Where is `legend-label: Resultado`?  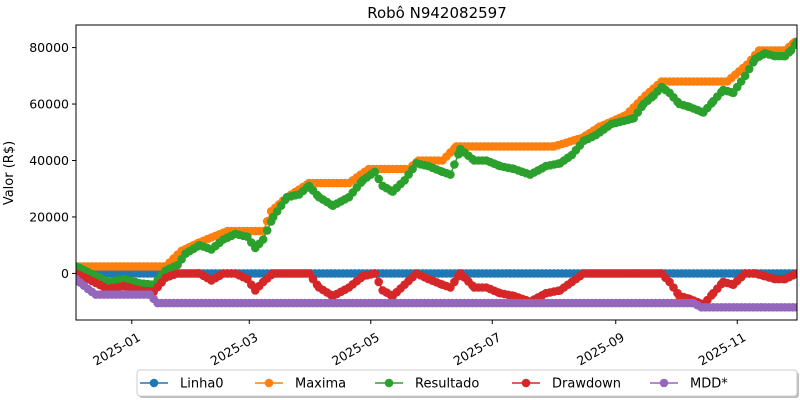
legend-label: Resultado is located at coordinates (447, 384).